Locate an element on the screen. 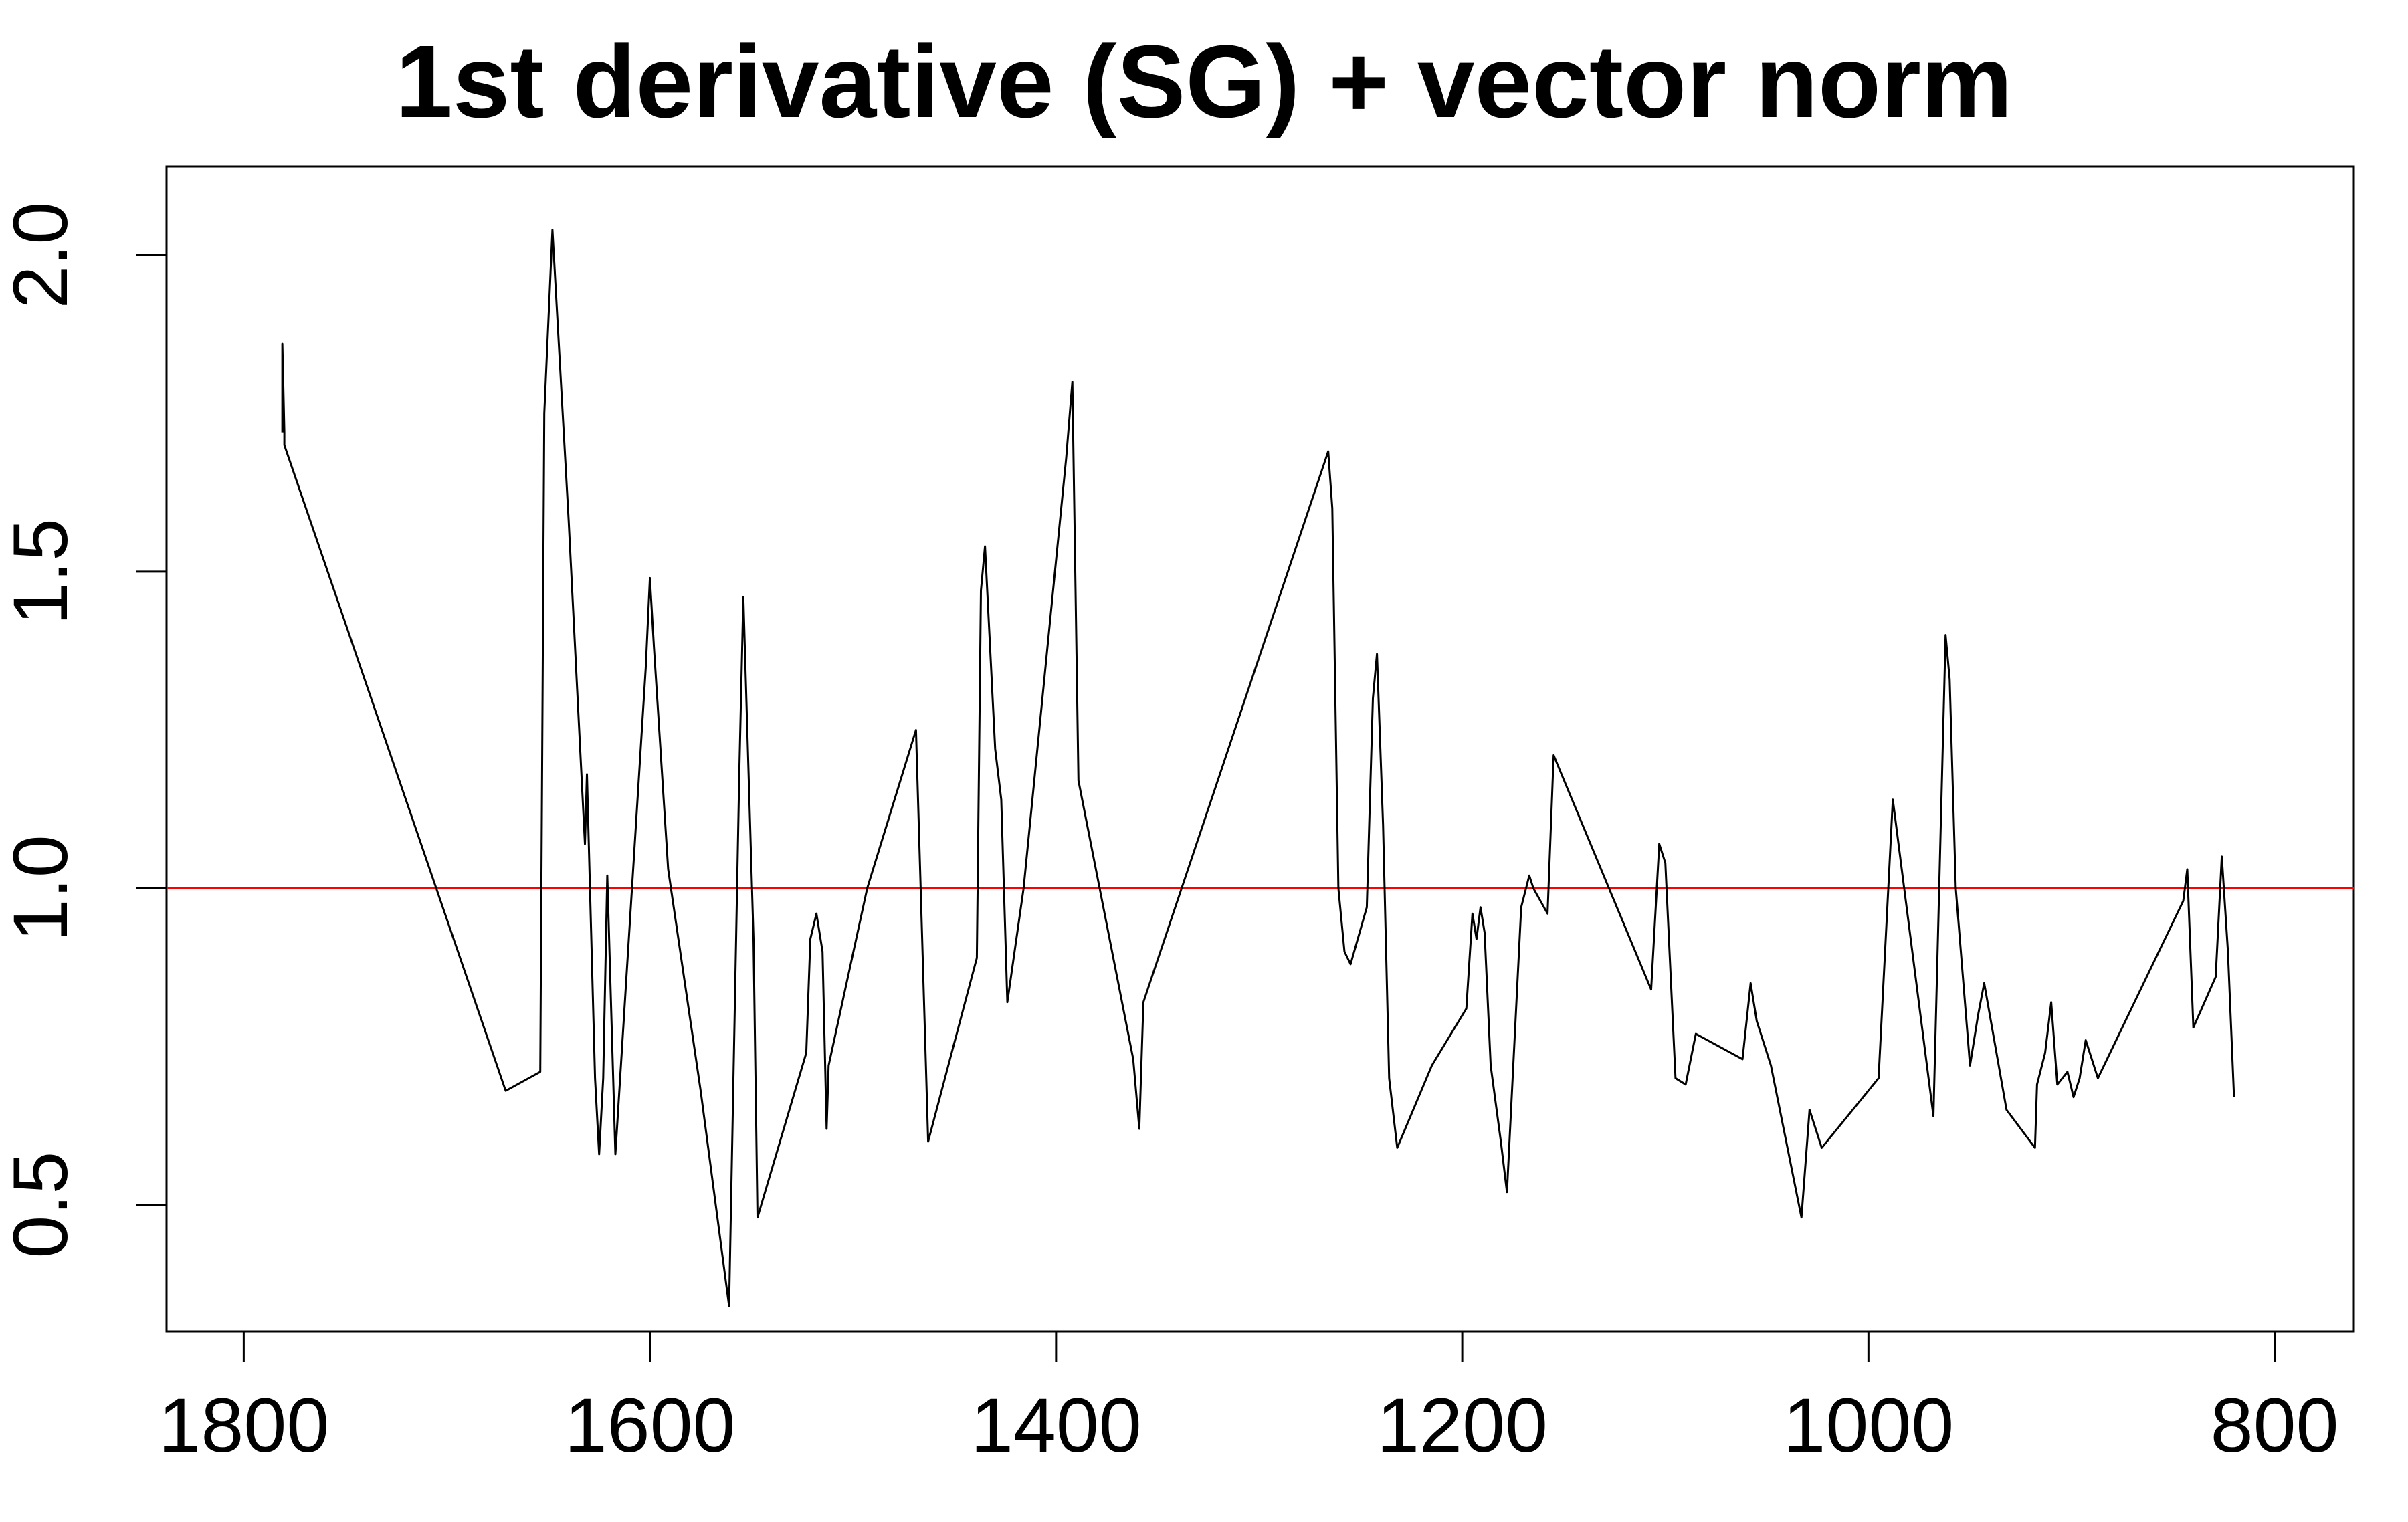 This screenshot has width=2408, height=1522. y-tick-label: 2.0 is located at coordinates (42, 255).